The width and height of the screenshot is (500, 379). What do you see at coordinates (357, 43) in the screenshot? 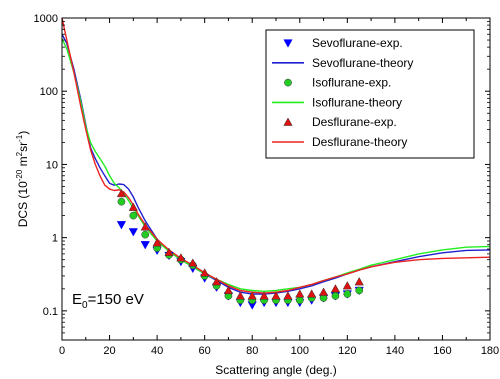
I see `legend-label-sevoflurane-exp: Sevoflurane-exp.` at bounding box center [357, 43].